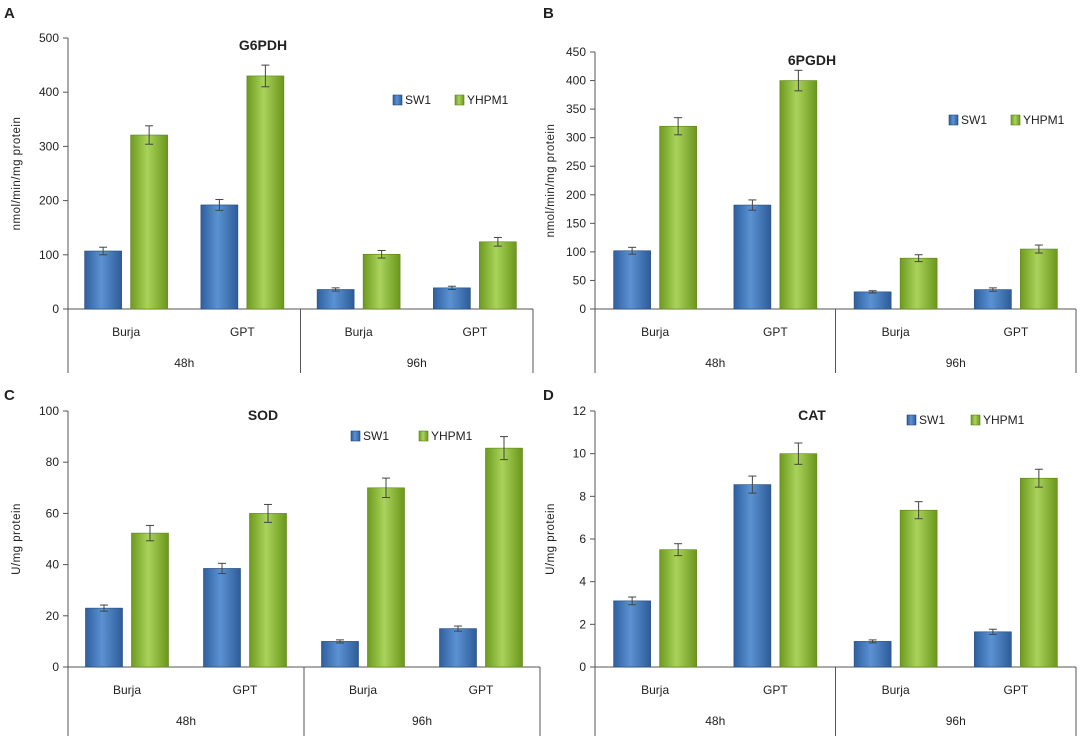 Image resolution: width=1084 pixels, height=747 pixels. What do you see at coordinates (576, 166) in the screenshot?
I see `y-tick-label: 250` at bounding box center [576, 166].